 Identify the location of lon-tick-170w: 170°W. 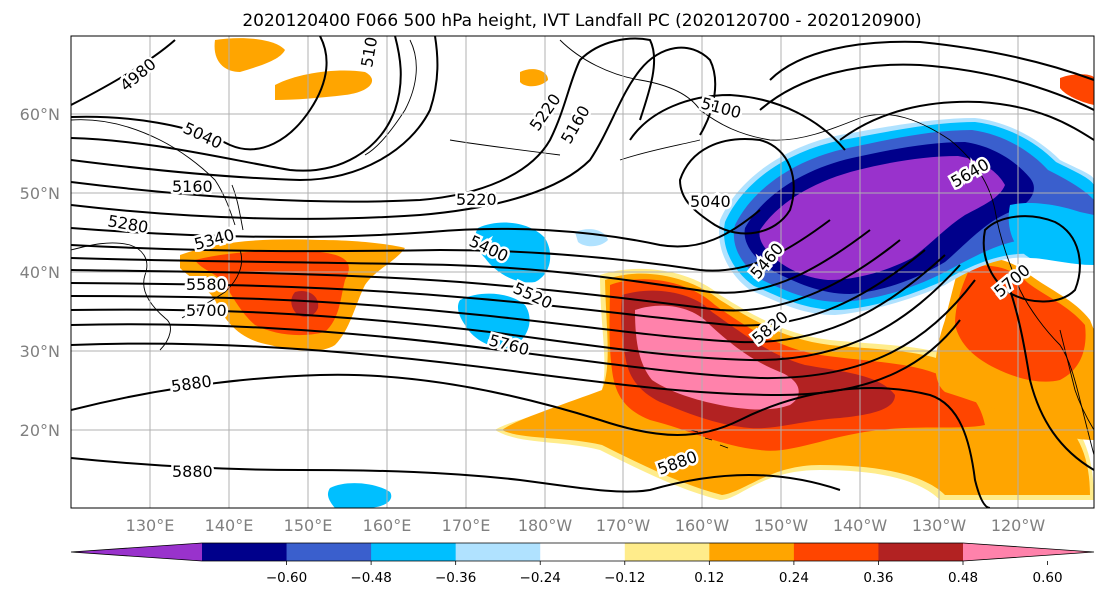
(623, 525).